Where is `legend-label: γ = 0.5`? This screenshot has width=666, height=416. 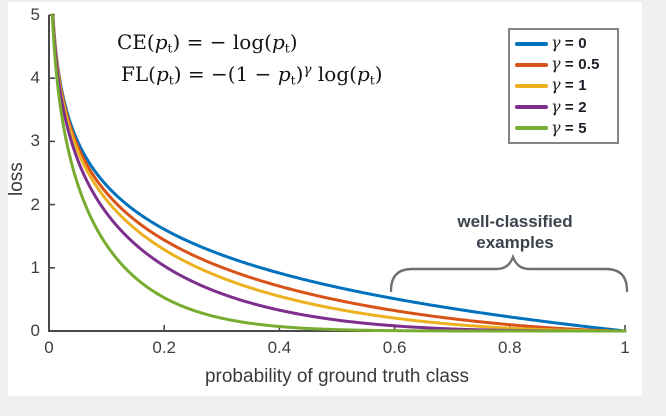
legend-label: γ = 0.5 is located at coordinates (575, 64).